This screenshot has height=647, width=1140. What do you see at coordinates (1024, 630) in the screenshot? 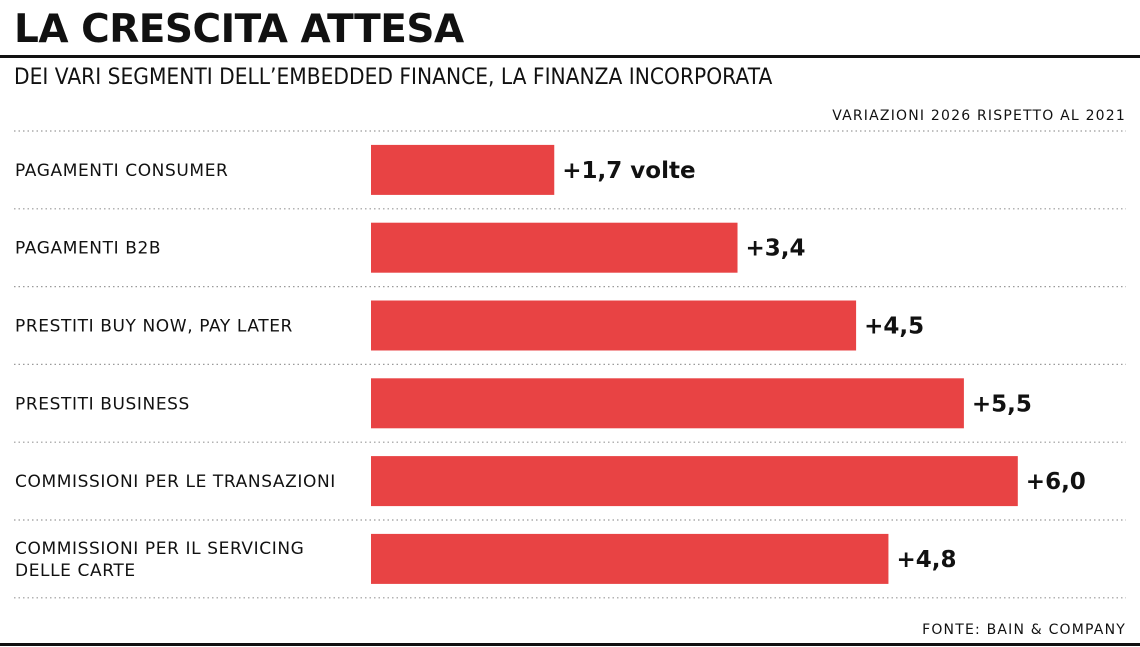
I see `source-note: FONTE: BAIN & COMPANY` at bounding box center [1024, 630].